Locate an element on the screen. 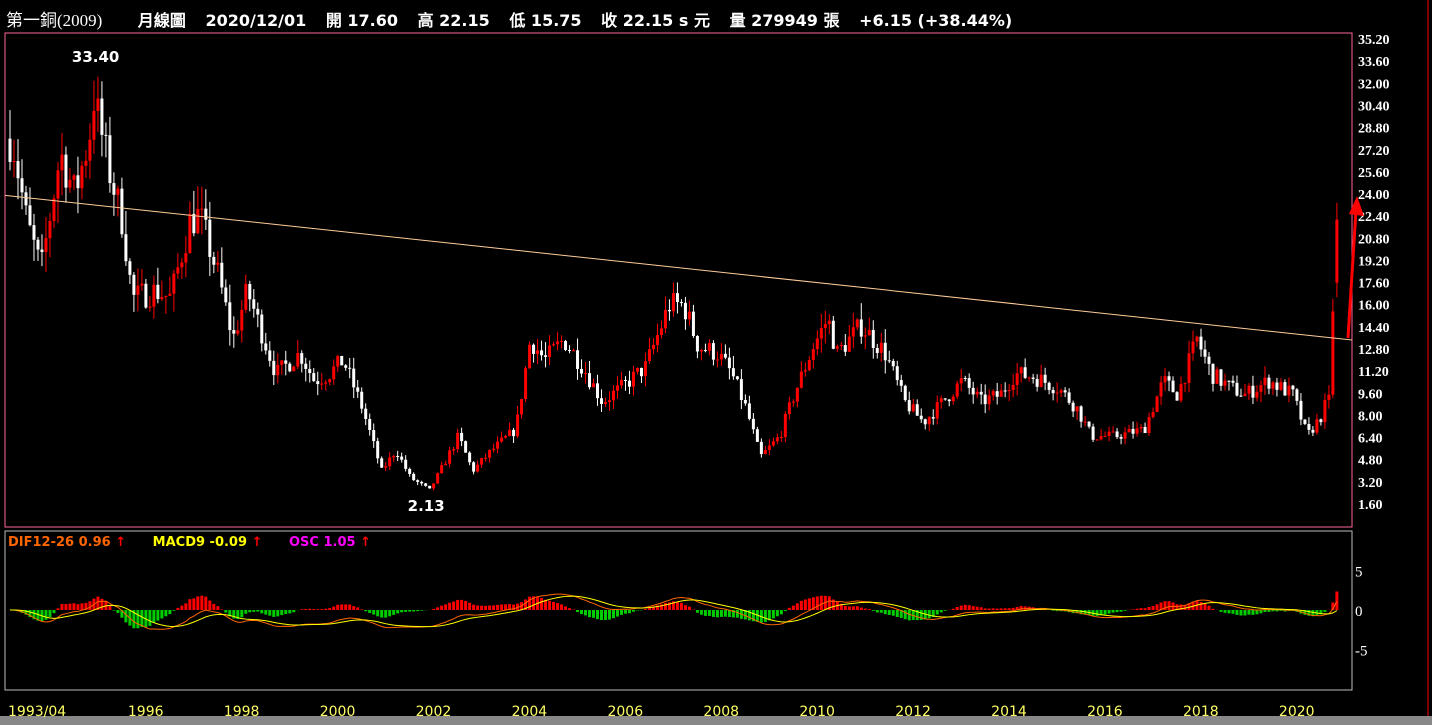 Image resolution: width=1432 pixels, height=725 pixels. date-tick-label: 2010 is located at coordinates (817, 712).